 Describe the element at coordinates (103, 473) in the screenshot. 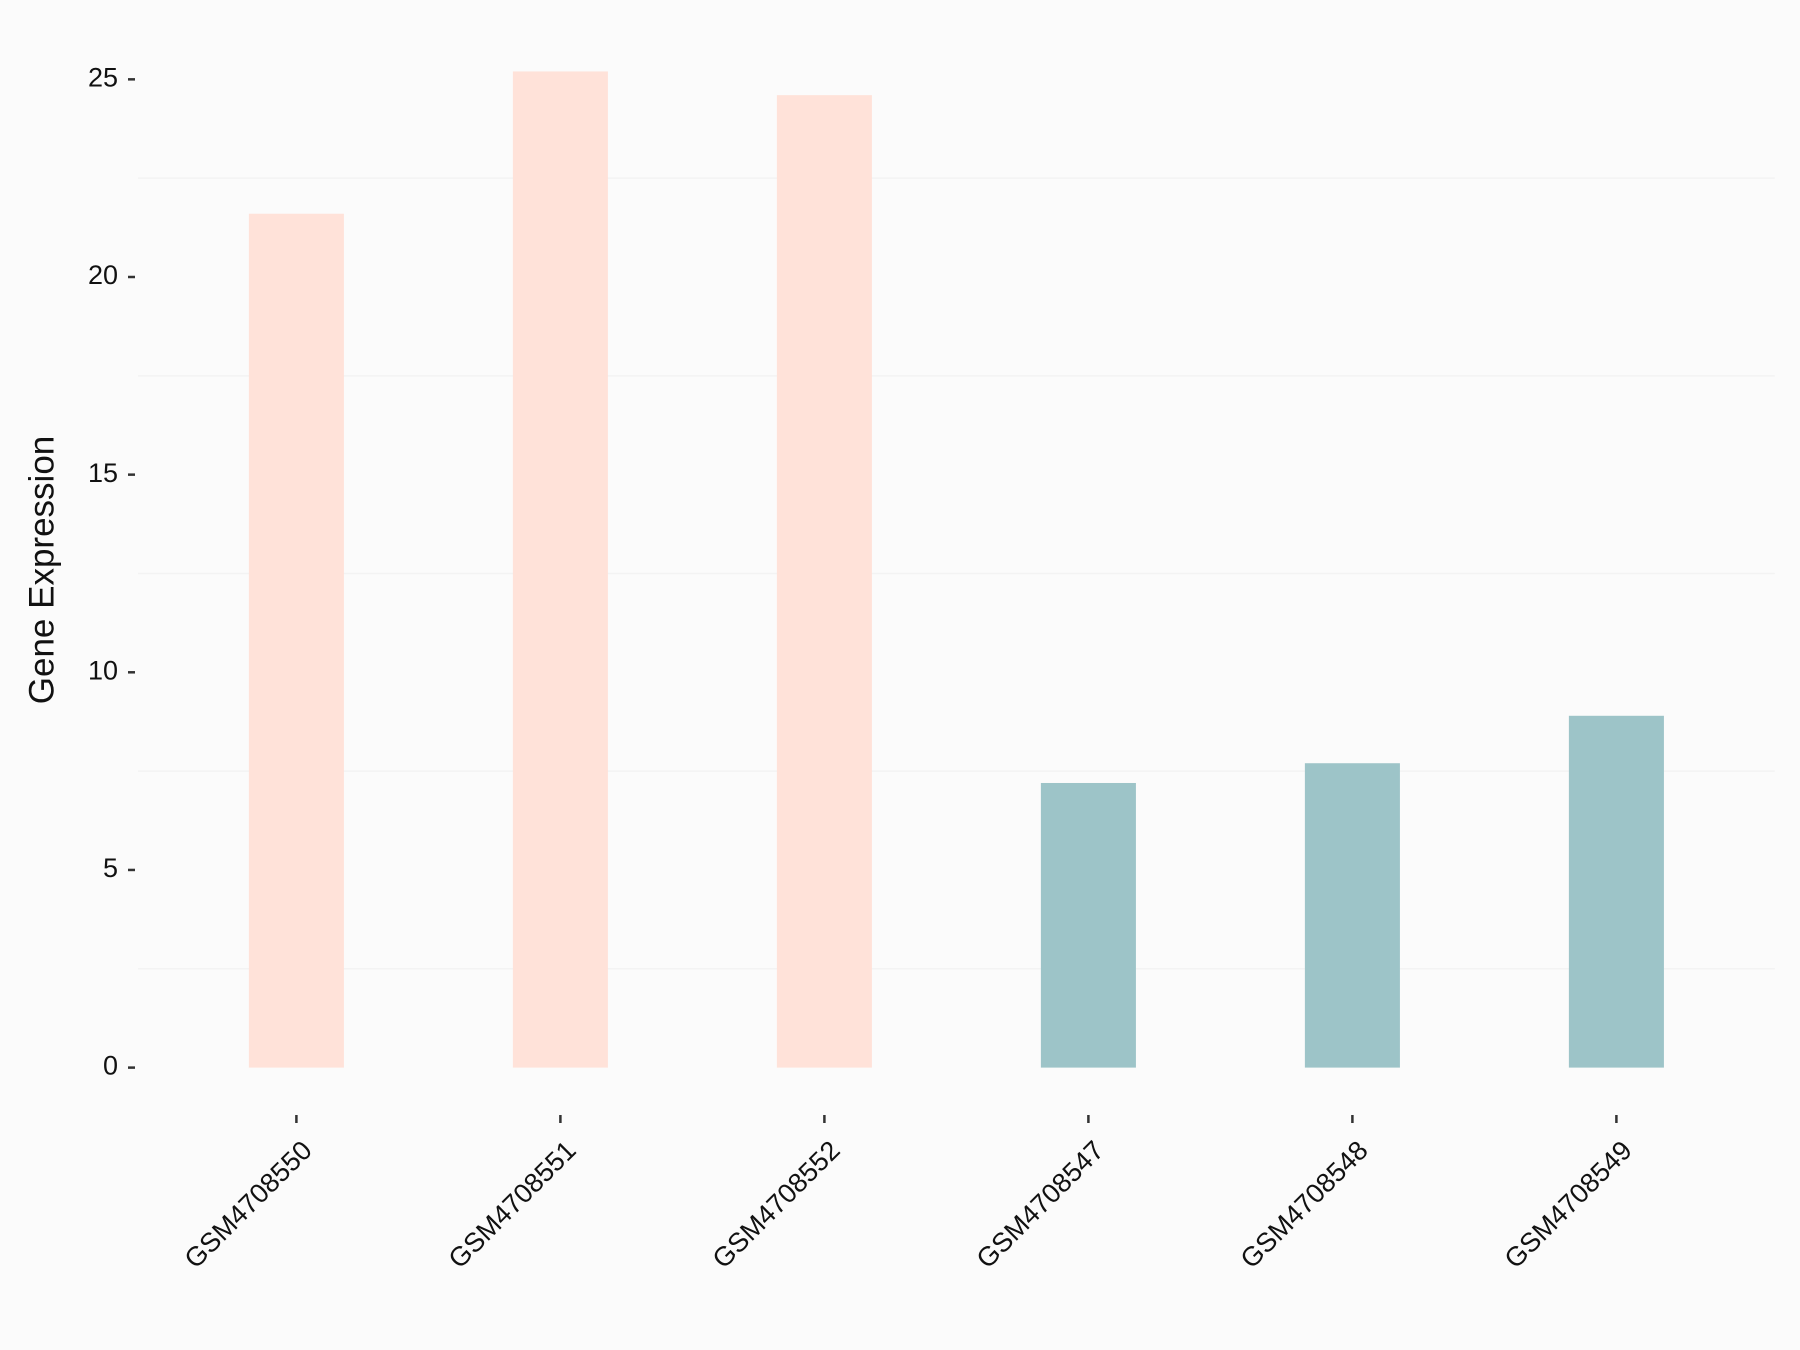

I see `y-tick-label: 15` at that location.